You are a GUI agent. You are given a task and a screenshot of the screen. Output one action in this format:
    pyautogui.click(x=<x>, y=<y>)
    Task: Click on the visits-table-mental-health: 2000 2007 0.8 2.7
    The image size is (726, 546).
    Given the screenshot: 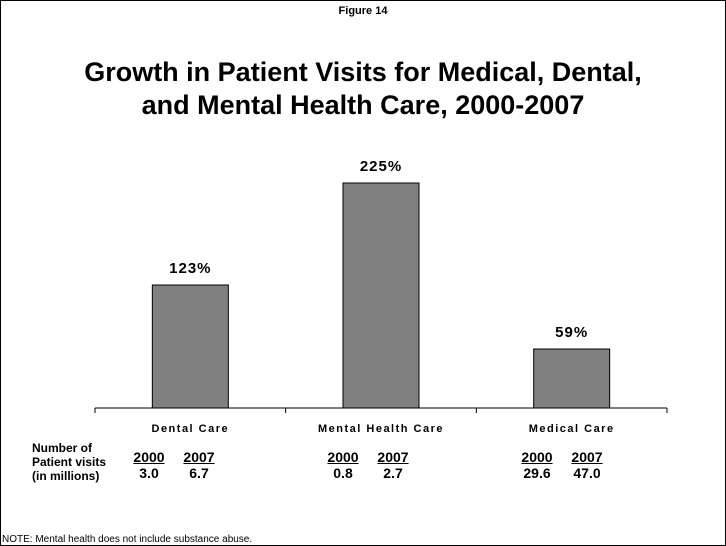 What is the action you would take?
    pyautogui.click(x=368, y=465)
    